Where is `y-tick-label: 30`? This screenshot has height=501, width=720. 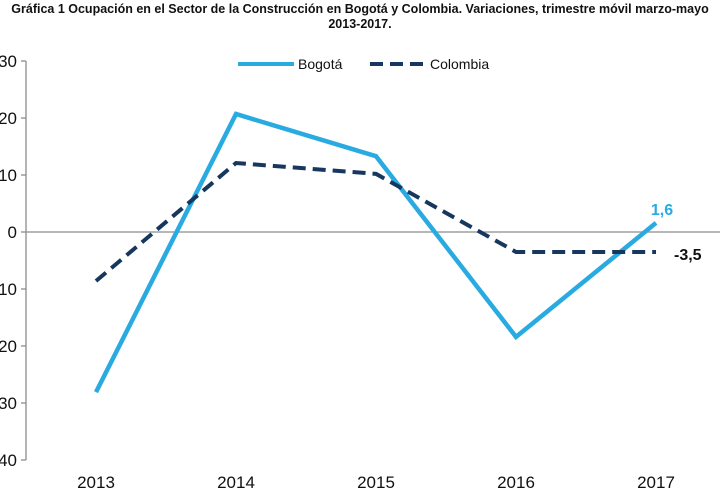 y-tick-label: 30 is located at coordinates (8, 61).